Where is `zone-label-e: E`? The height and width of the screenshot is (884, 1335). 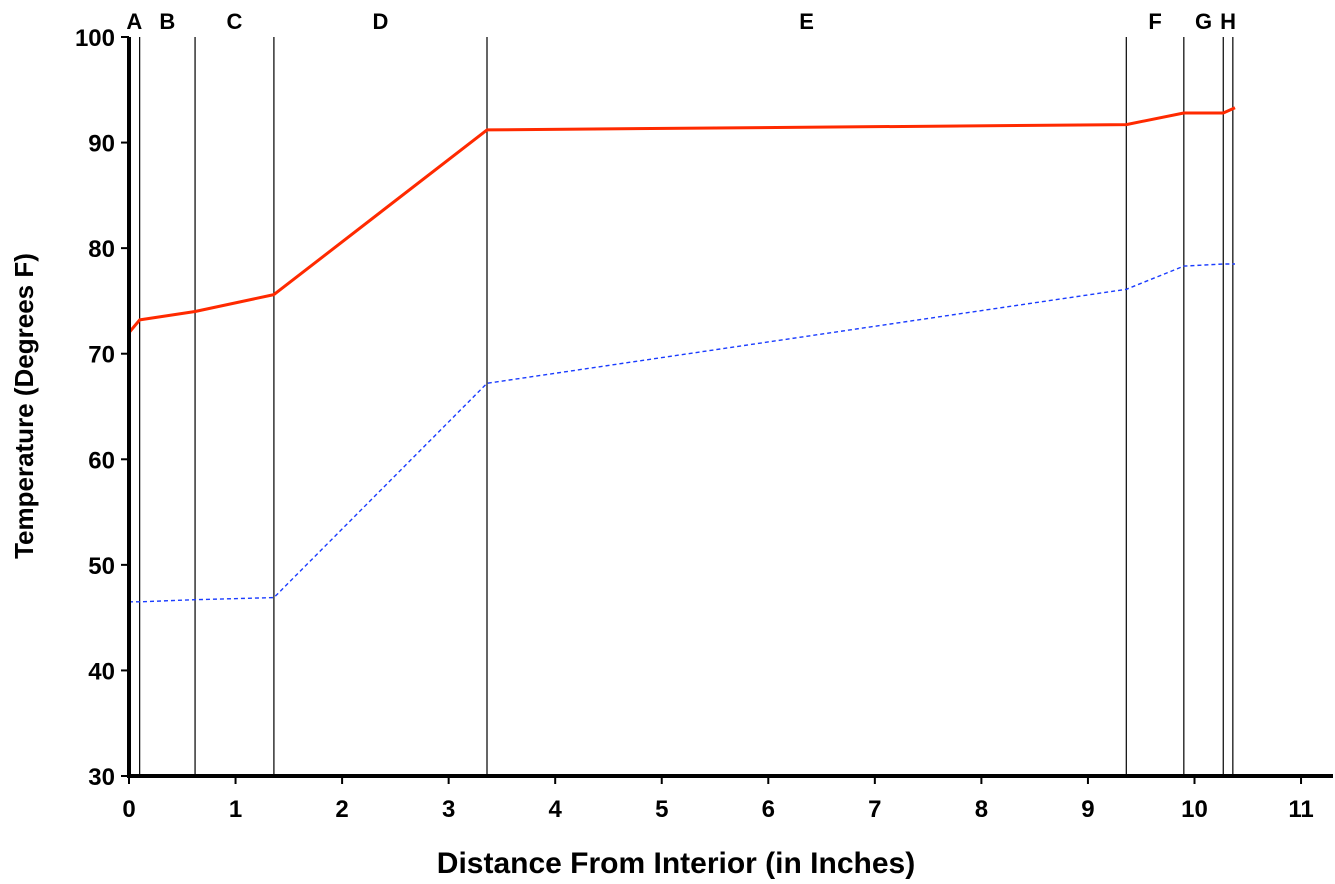 zone-label-e: E is located at coordinates (806, 21).